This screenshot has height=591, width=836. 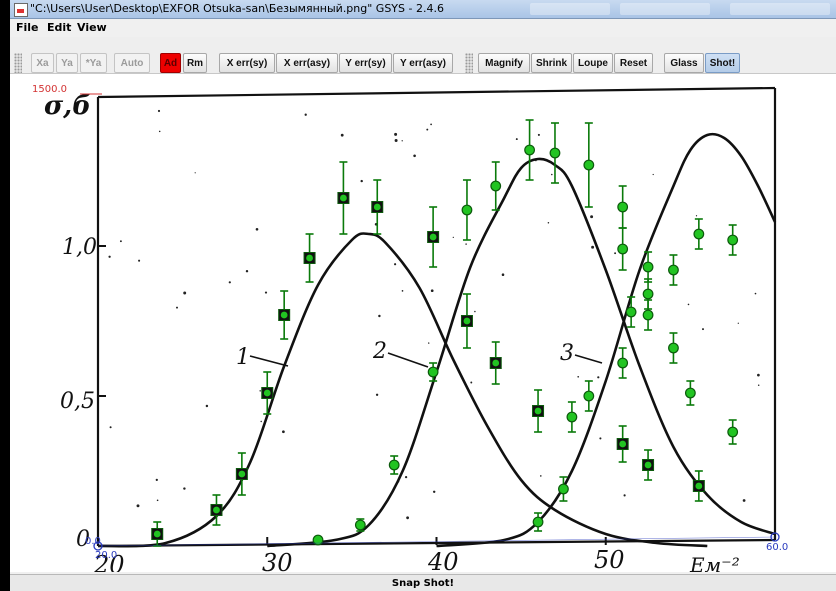 I want to click on y-tick-label-1: 1,0, so click(x=79, y=247).